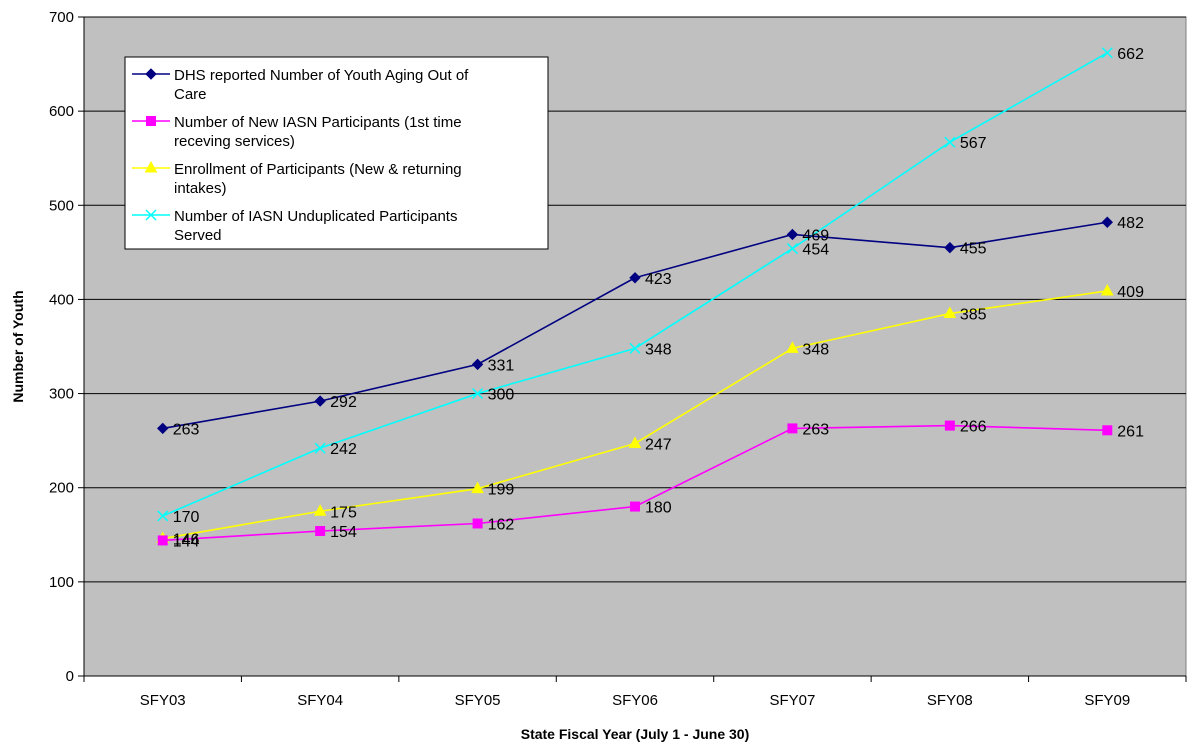  Describe the element at coordinates (163, 700) in the screenshot. I see `x-tick-label: SFY03` at that location.